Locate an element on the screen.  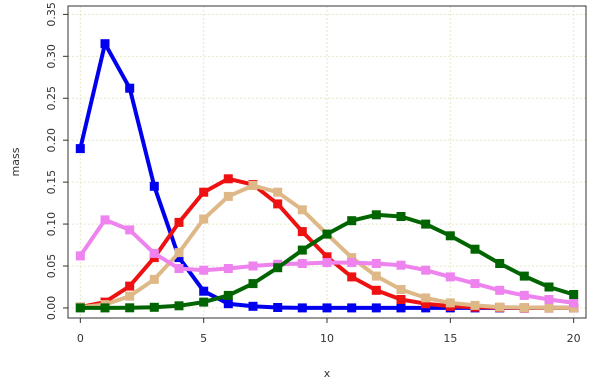
y-tick-label: 0.00 is located at coordinates (51, 308).